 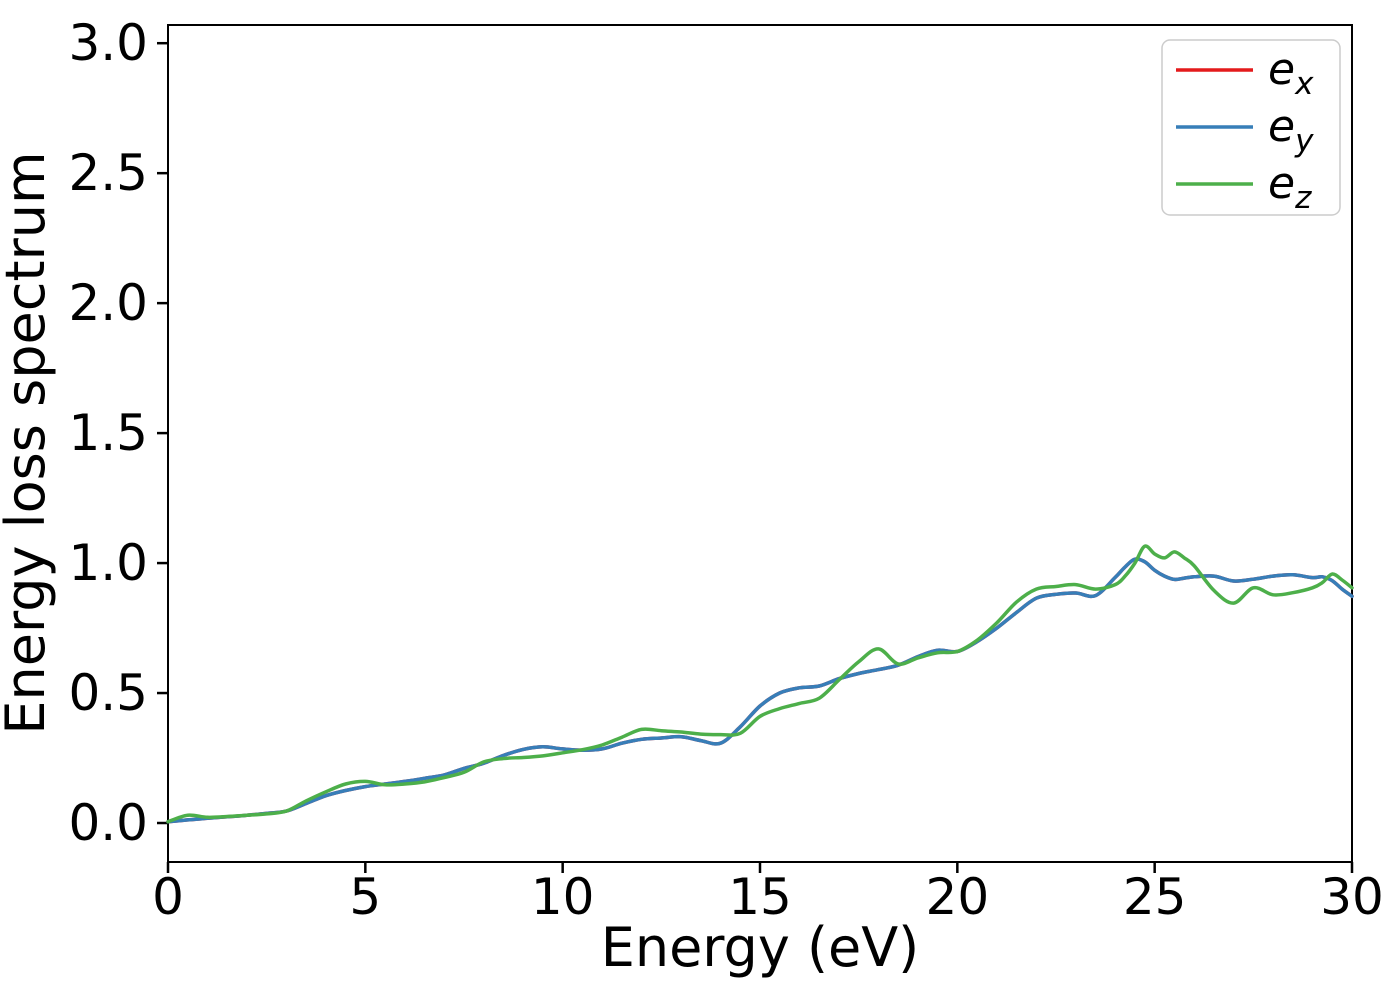 What do you see at coordinates (760, 897) in the screenshot?
I see `x-tick-label: 15` at bounding box center [760, 897].